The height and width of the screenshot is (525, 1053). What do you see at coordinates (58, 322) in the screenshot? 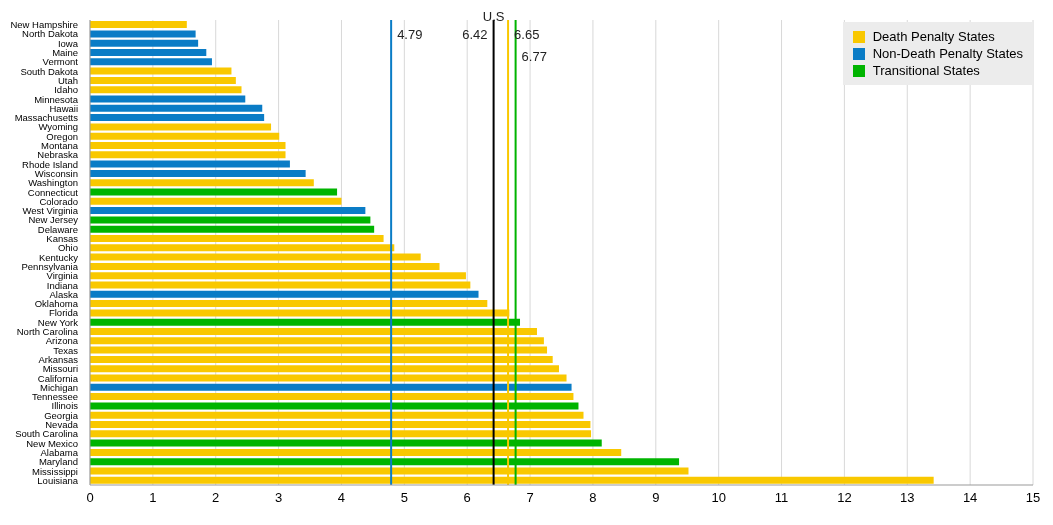
I see `y-tick-label: New York` at bounding box center [58, 322].